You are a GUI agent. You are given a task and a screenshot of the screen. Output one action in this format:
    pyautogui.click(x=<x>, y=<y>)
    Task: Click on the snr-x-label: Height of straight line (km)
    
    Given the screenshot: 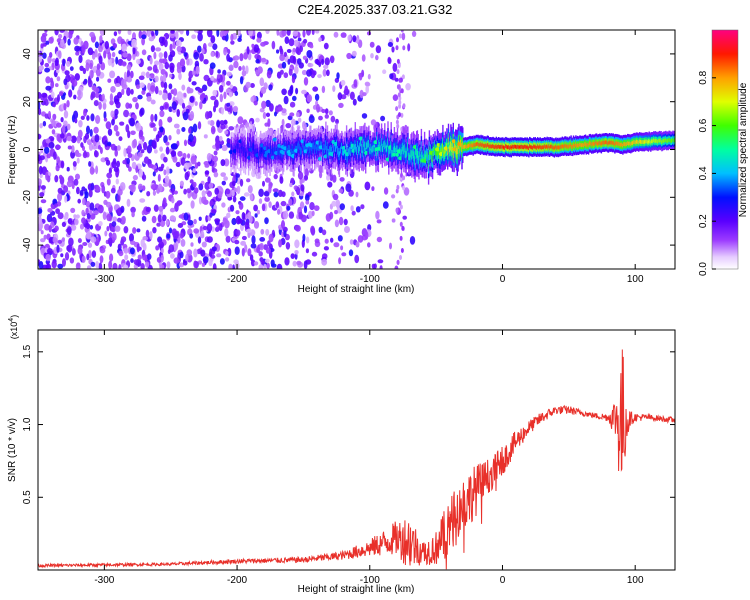 What is the action you would take?
    pyautogui.click(x=356, y=589)
    